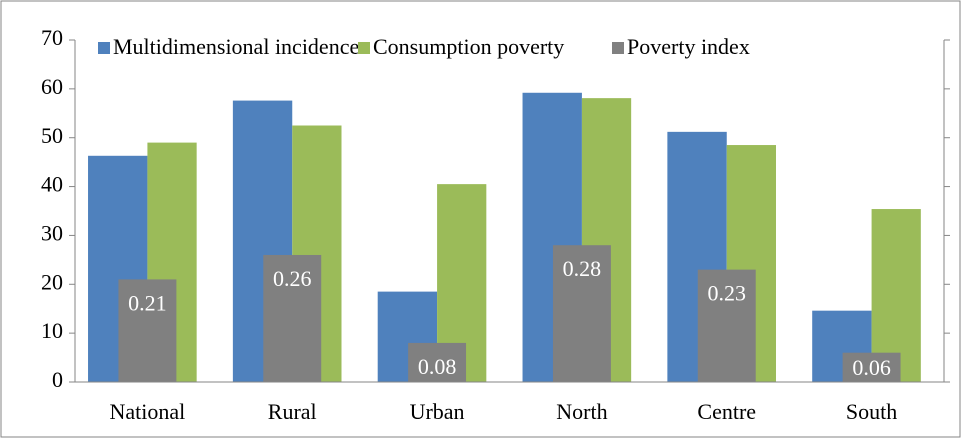 This screenshot has height=439, width=962. What do you see at coordinates (52, 330) in the screenshot?
I see `y-tick-label: 10` at bounding box center [52, 330].